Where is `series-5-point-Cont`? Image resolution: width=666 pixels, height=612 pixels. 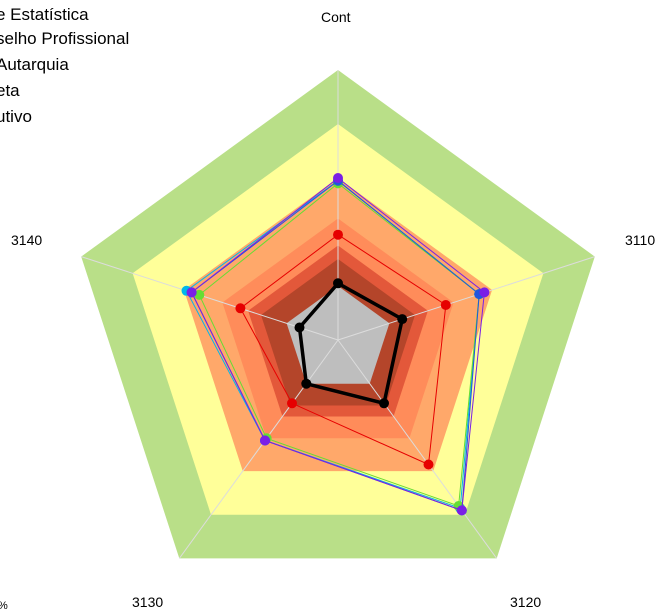
series-5-point-Cont is located at coordinates (338, 234).